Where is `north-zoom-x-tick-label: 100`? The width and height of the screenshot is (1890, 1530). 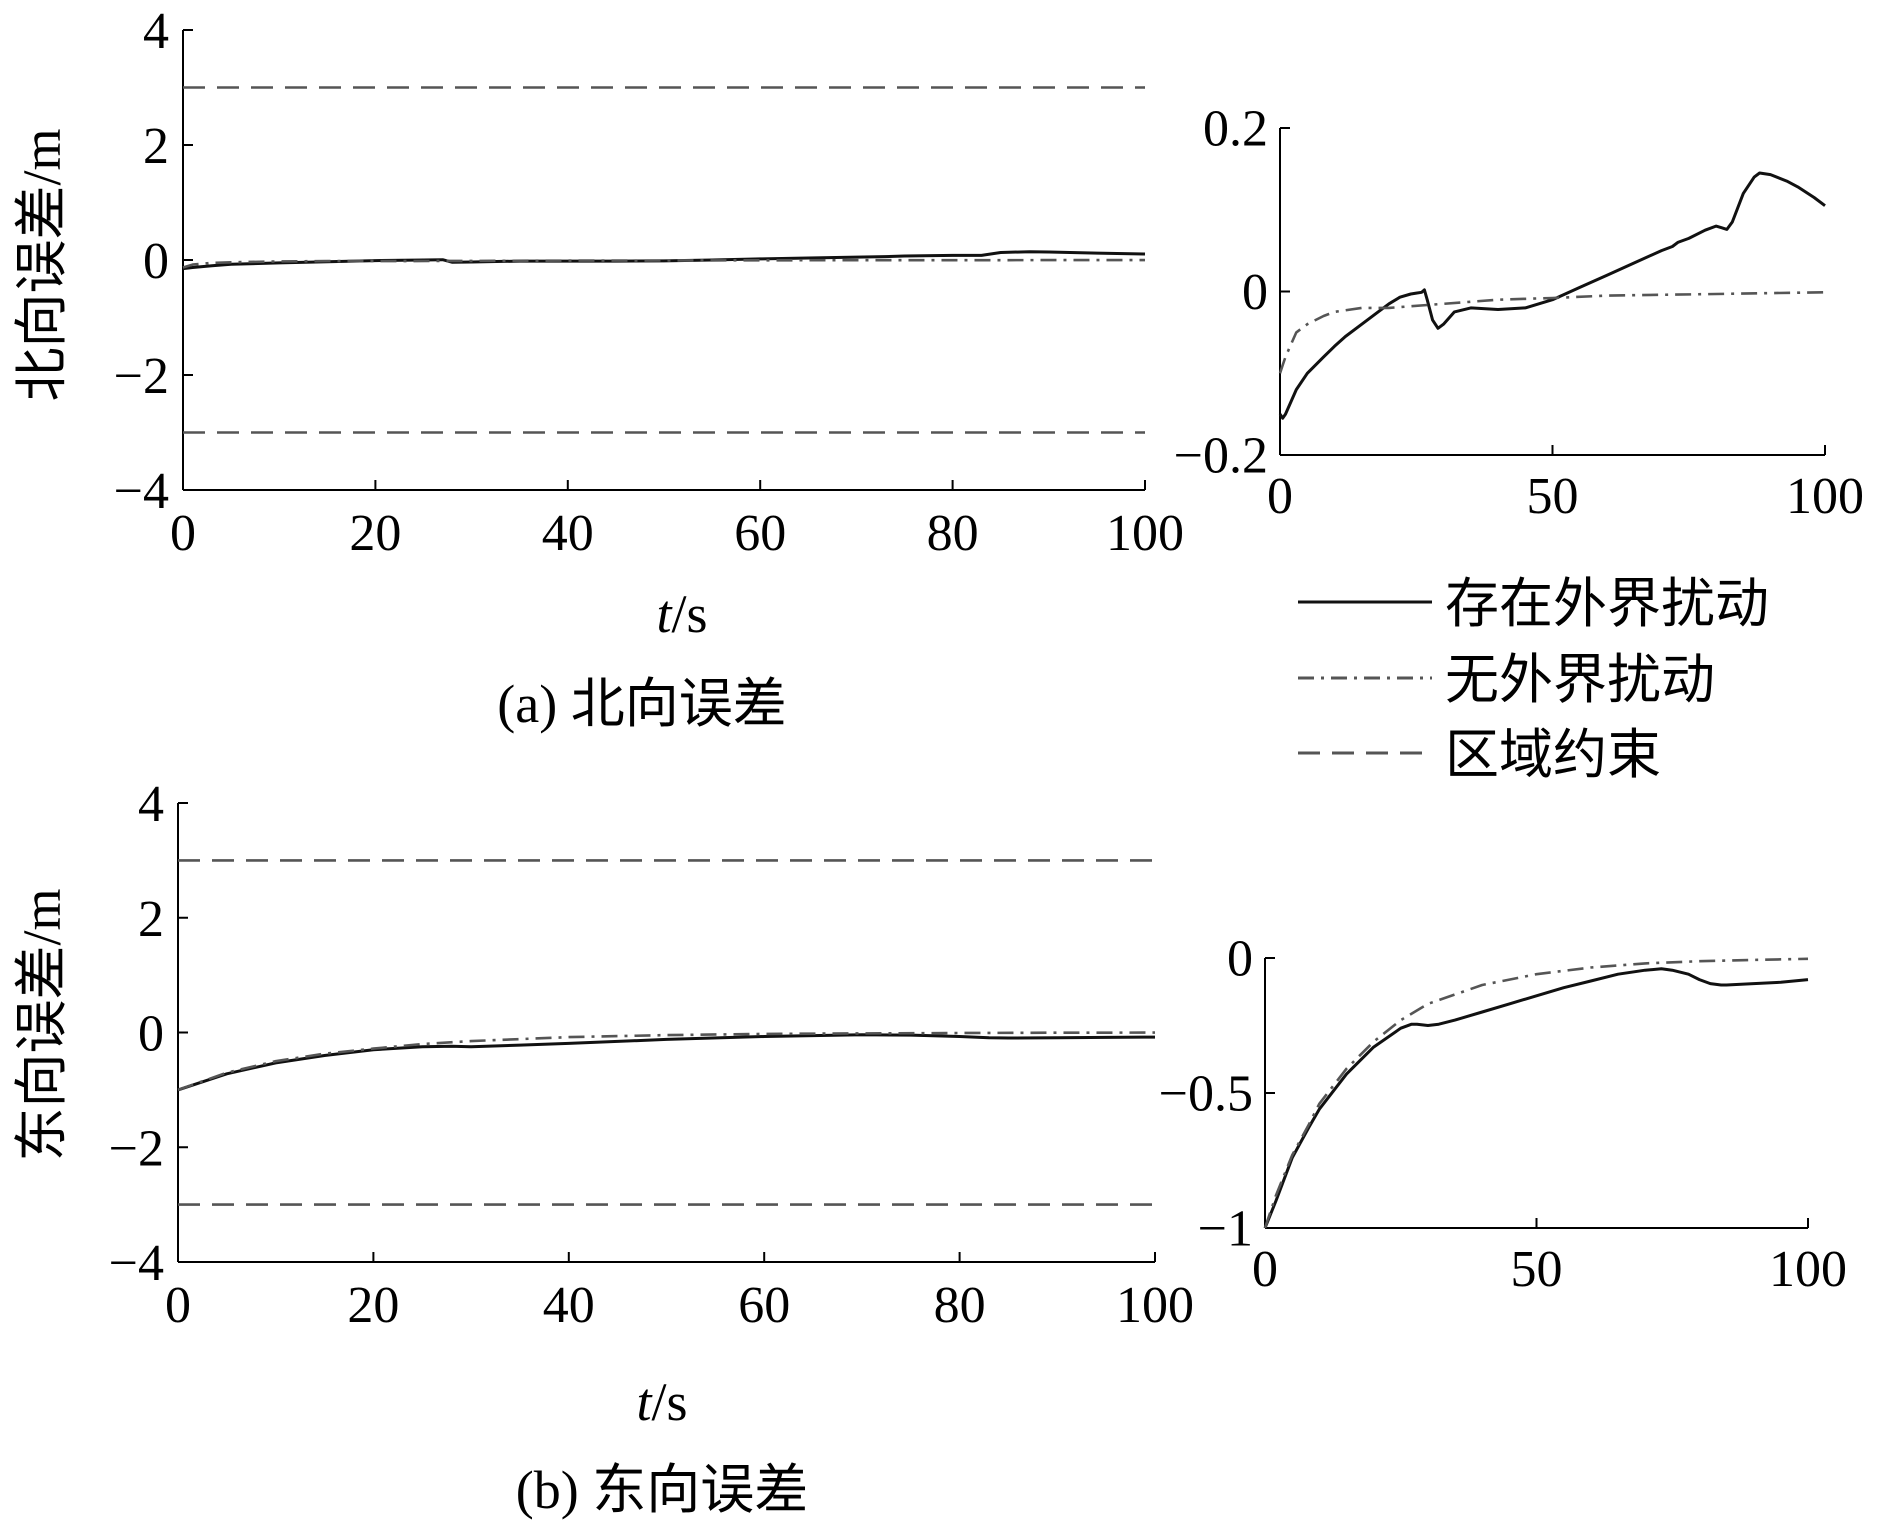 north-zoom-x-tick-label: 100 is located at coordinates (1825, 496).